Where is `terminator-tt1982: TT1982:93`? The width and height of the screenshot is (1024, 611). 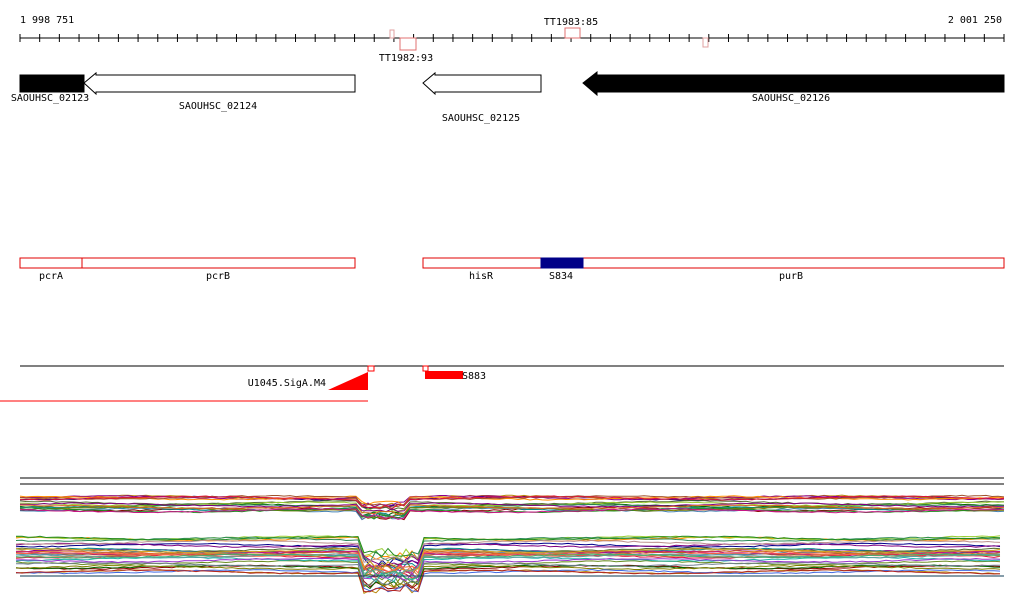
terminator-tt1982: TT1982:93 is located at coordinates (406, 50).